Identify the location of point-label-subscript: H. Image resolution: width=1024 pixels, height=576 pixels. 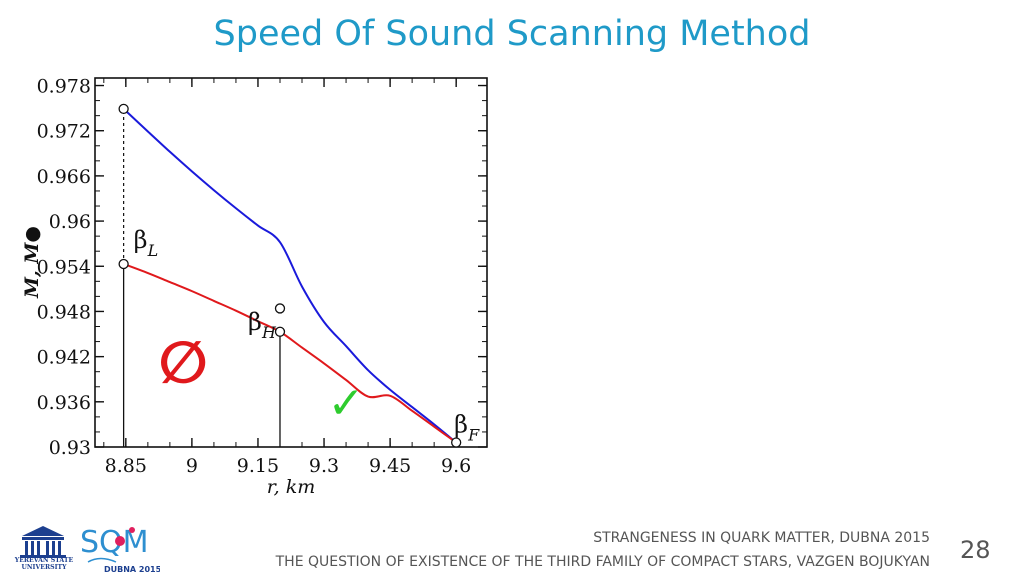
(269, 332).